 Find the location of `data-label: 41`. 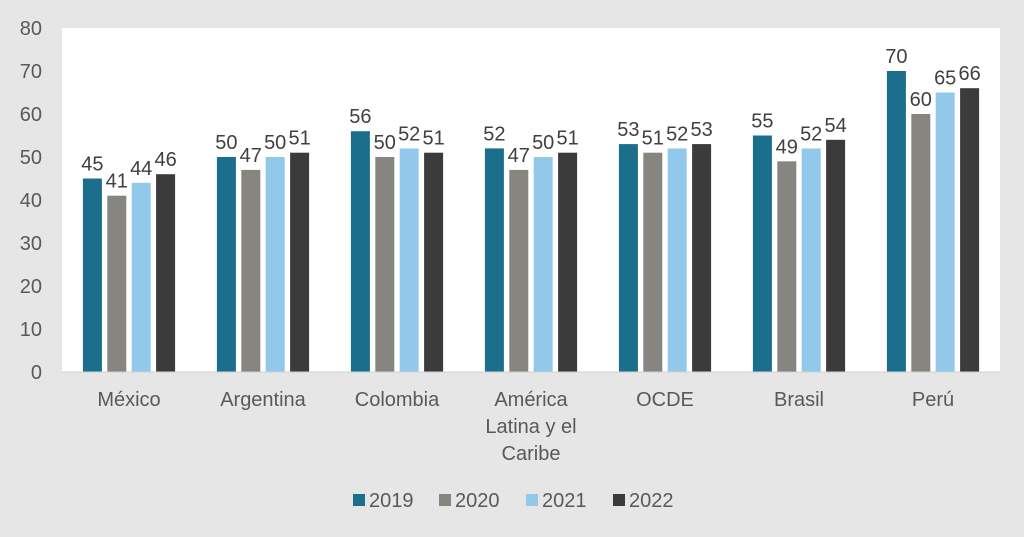

data-label: 41 is located at coordinates (117, 182).